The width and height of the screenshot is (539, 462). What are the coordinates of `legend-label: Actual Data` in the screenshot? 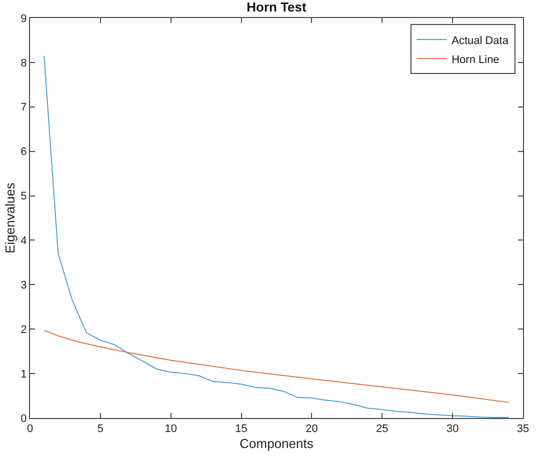 It's located at (481, 40).